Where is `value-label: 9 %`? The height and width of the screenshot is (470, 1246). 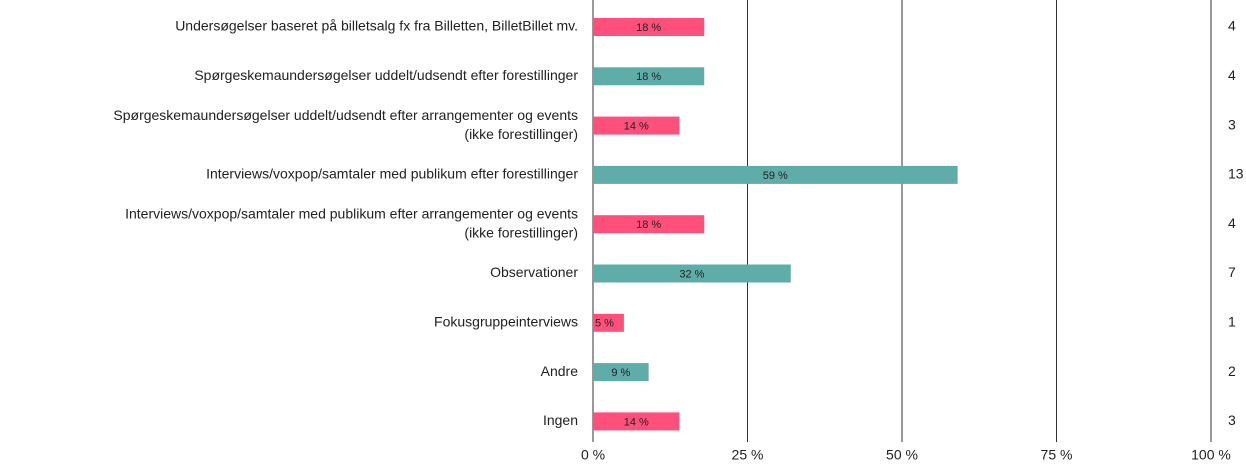
value-label: 9 % is located at coordinates (620, 373).